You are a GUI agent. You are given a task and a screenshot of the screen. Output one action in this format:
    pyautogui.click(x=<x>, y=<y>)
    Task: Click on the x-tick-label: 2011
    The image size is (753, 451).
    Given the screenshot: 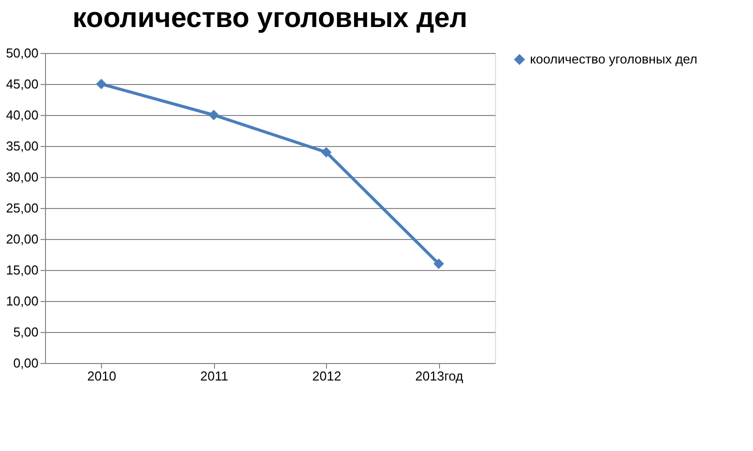 What is the action you would take?
    pyautogui.click(x=214, y=376)
    